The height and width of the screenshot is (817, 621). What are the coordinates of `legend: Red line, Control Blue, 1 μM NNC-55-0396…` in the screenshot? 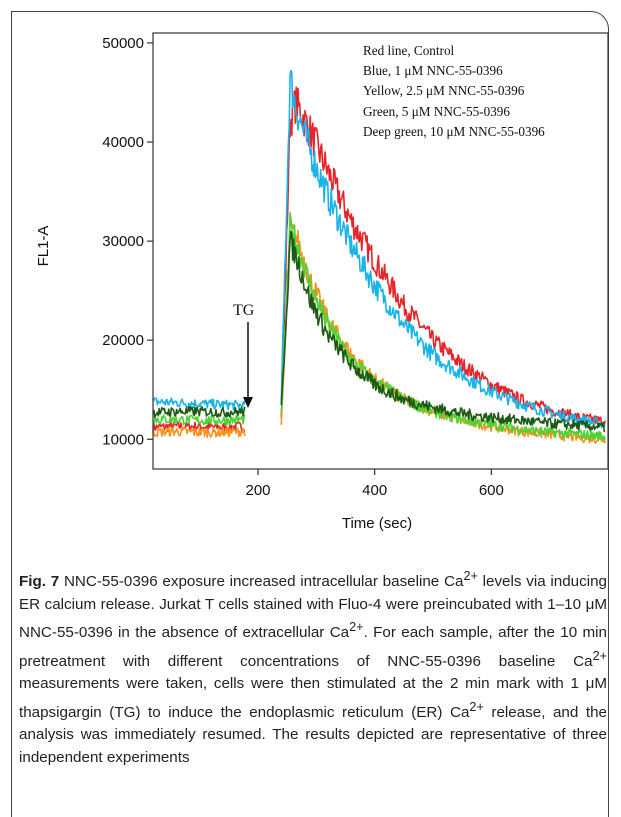 It's located at (454, 91).